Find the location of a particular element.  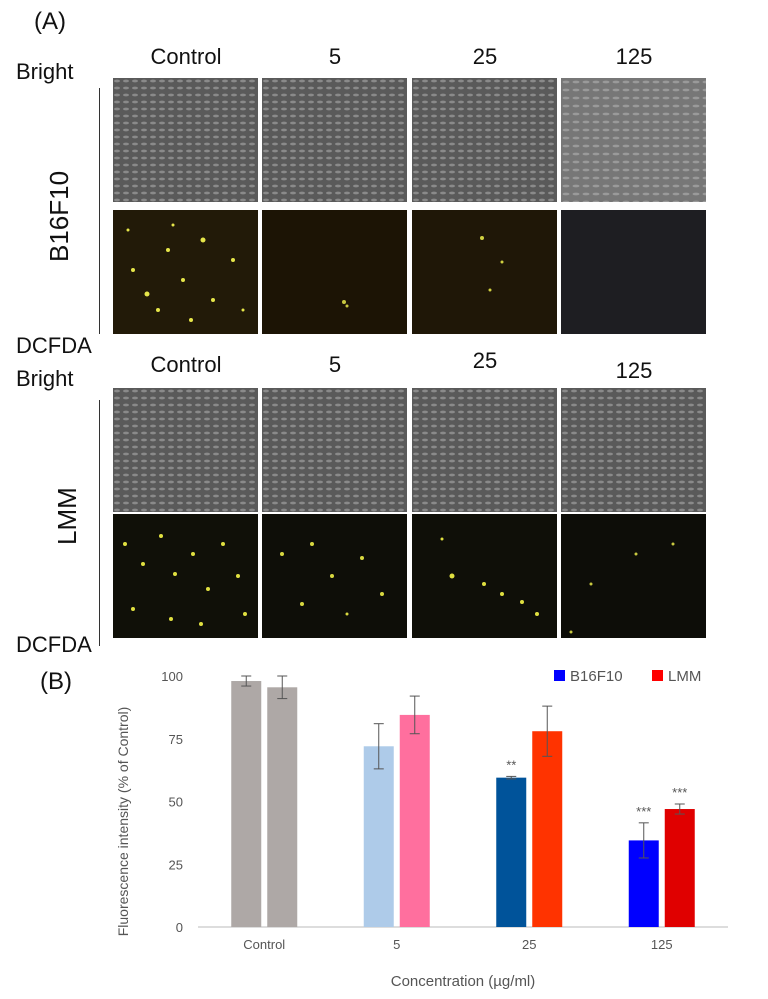

conc-header-control-bottom: Control is located at coordinates (186, 364).